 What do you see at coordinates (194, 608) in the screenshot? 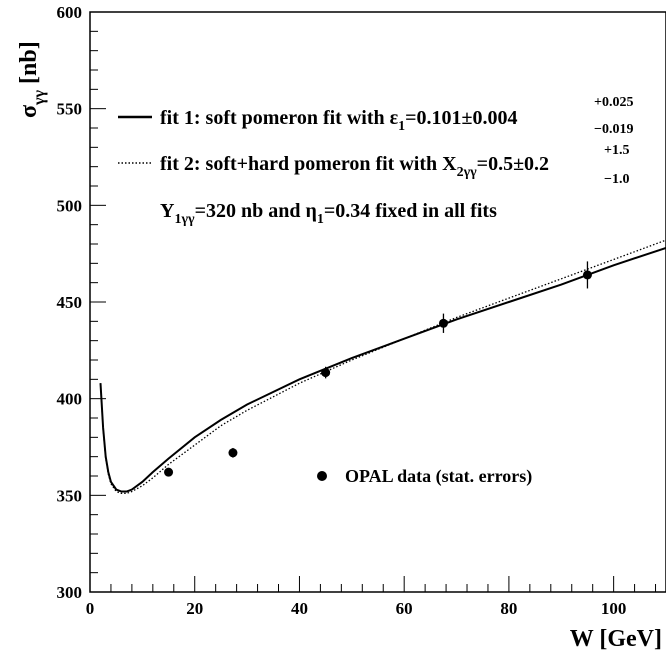
I see `x-tick-label: 20` at bounding box center [194, 608].